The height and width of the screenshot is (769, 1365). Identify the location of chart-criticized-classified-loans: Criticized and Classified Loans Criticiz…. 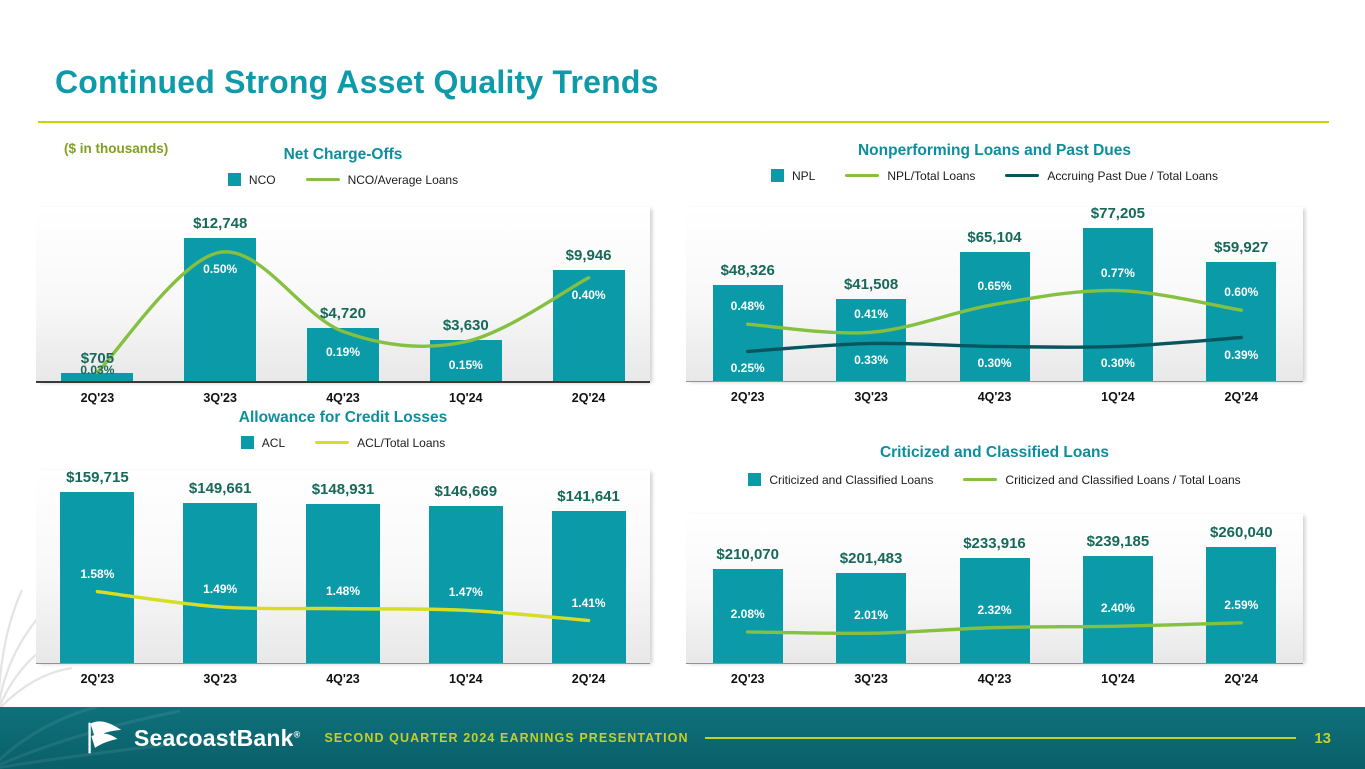
(994, 565).